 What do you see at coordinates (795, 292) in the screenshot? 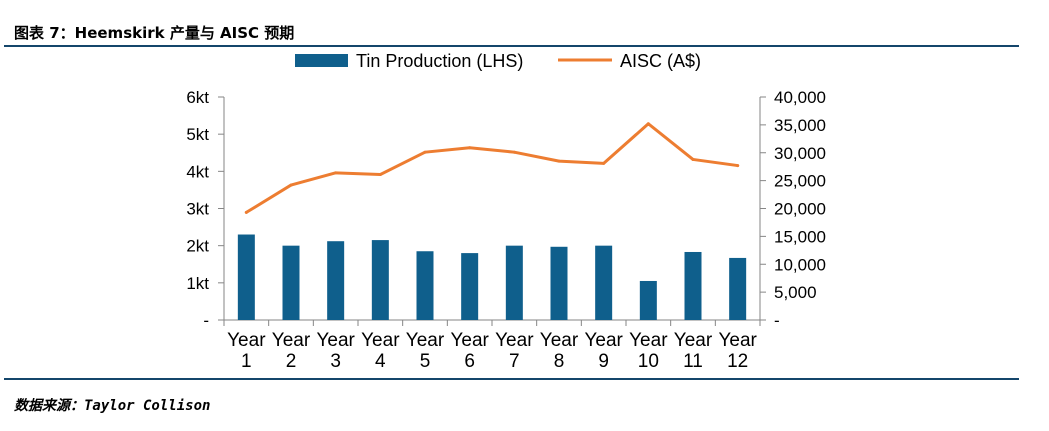
I see `right-tick-label: 5,000` at bounding box center [795, 292].